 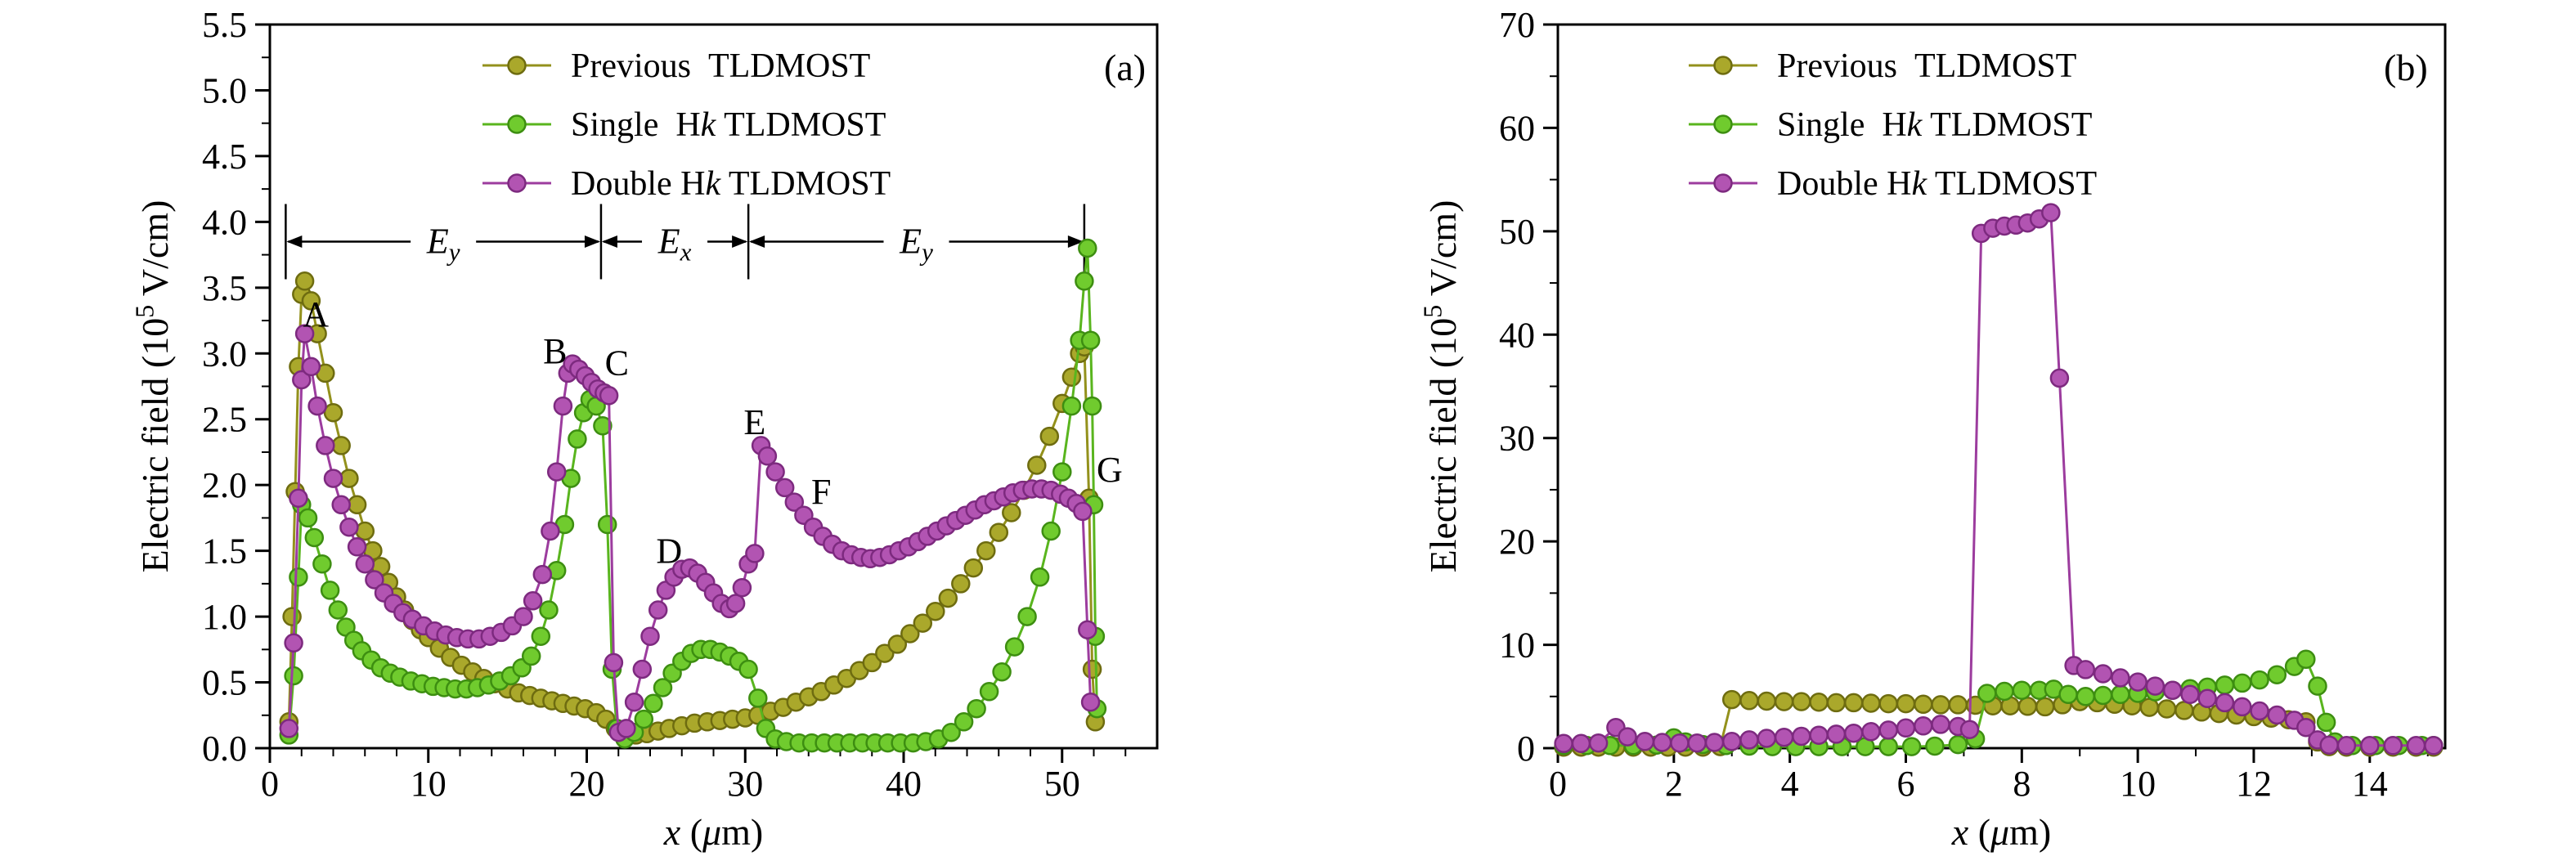 I want to click on y-axis-title: Electric field (105 V/cm), so click(x=1441, y=386).